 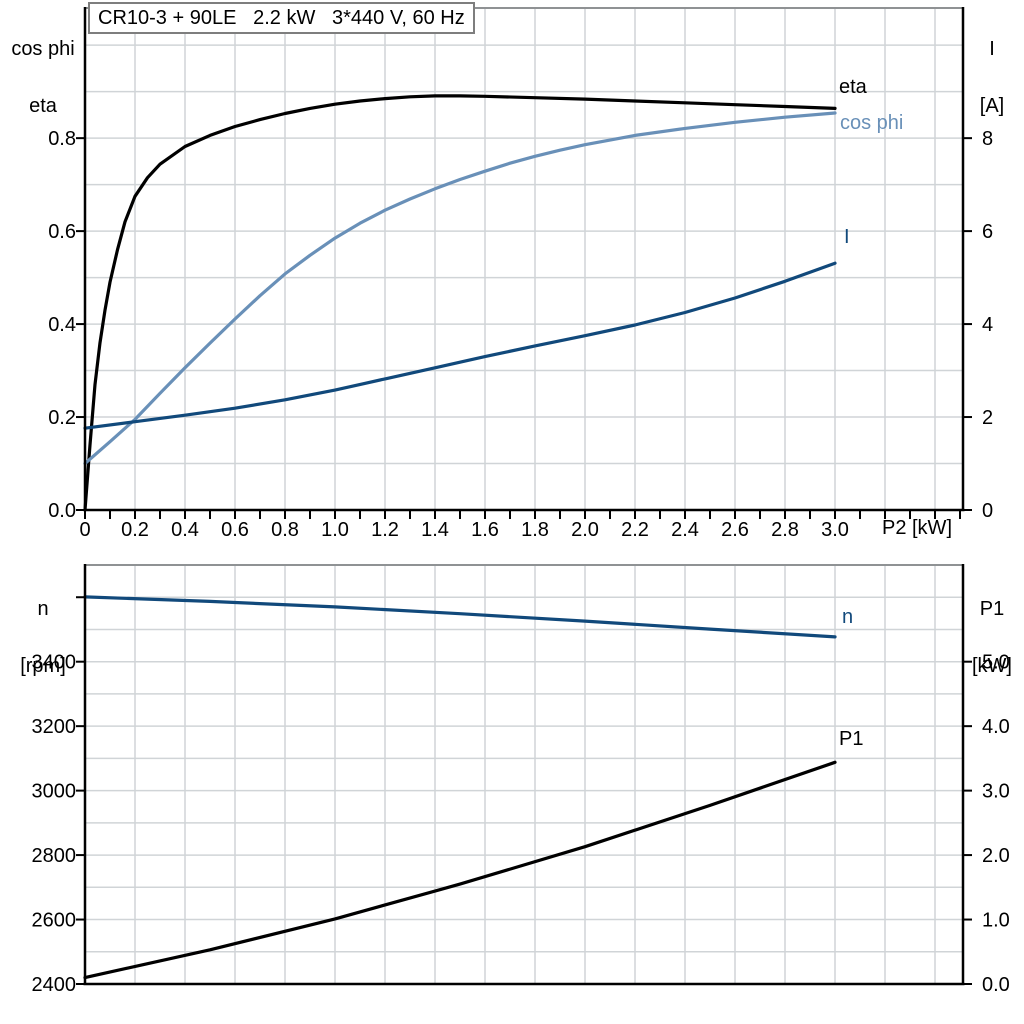 I want to click on curve-n, so click(x=460, y=617).